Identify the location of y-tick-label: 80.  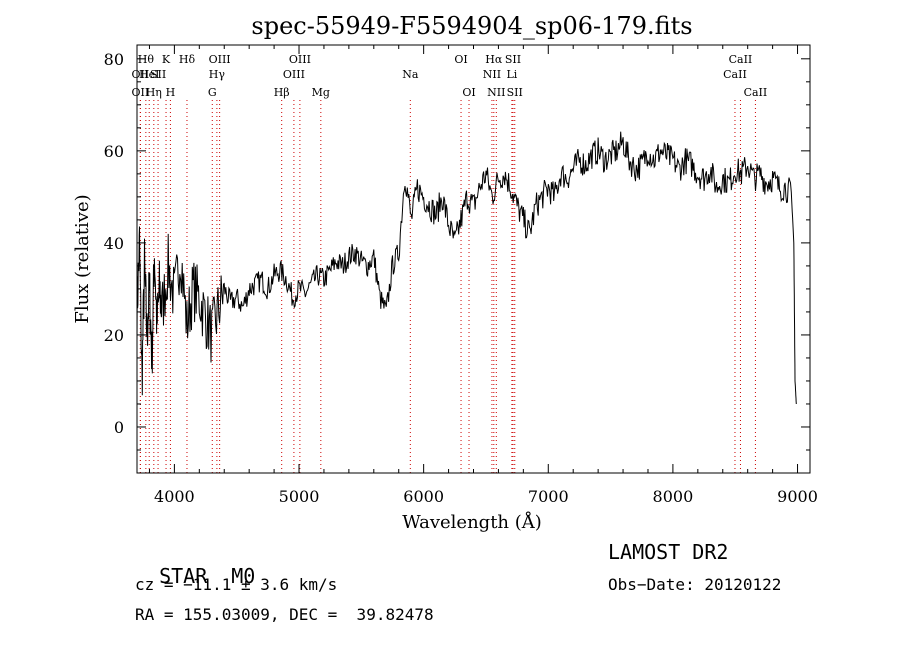
(114, 59).